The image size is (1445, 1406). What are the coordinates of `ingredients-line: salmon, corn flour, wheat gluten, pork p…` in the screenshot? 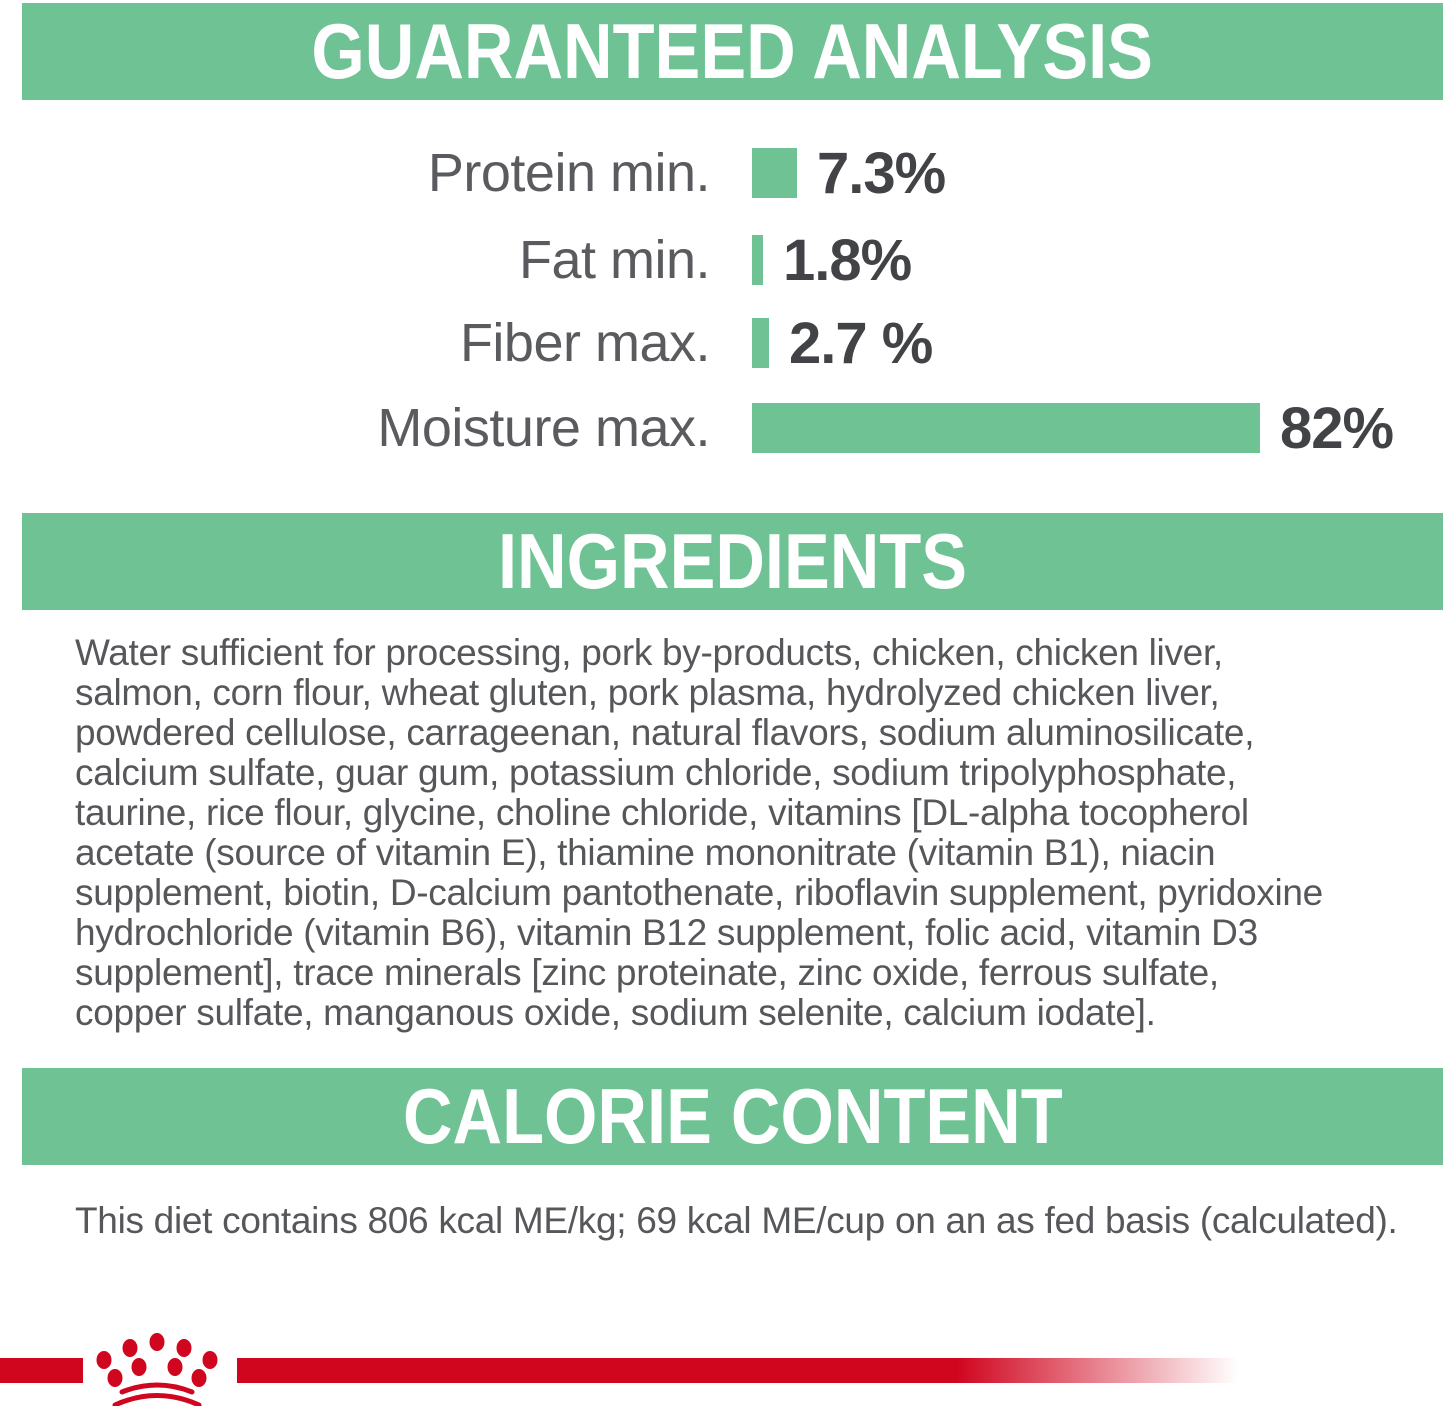 It's located at (647, 692).